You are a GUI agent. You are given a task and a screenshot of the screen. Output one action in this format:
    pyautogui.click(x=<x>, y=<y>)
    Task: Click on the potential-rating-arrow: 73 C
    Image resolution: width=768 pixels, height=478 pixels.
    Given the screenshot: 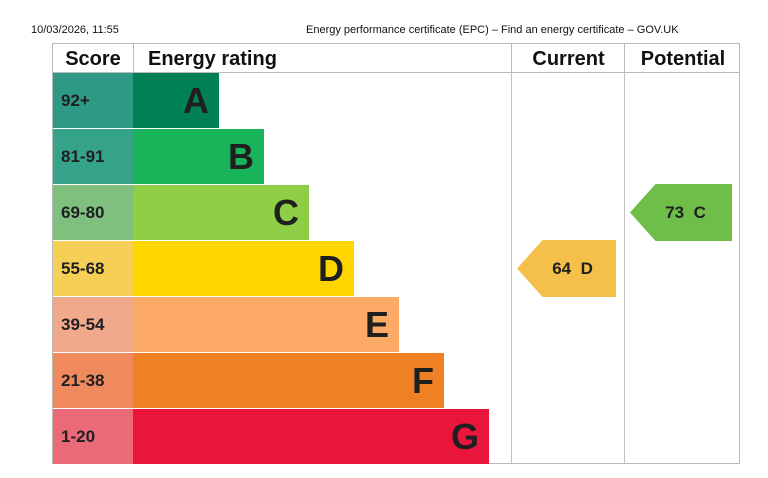 What is the action you would take?
    pyautogui.click(x=681, y=212)
    